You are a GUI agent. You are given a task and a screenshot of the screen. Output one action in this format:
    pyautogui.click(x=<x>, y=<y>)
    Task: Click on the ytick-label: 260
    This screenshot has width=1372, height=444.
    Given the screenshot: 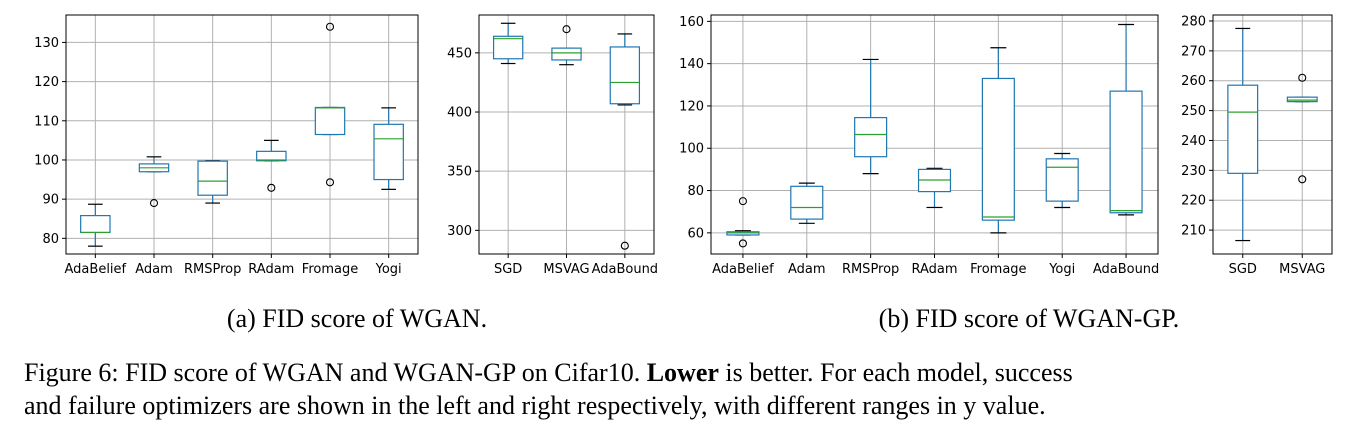 What is the action you would take?
    pyautogui.click(x=1193, y=81)
    